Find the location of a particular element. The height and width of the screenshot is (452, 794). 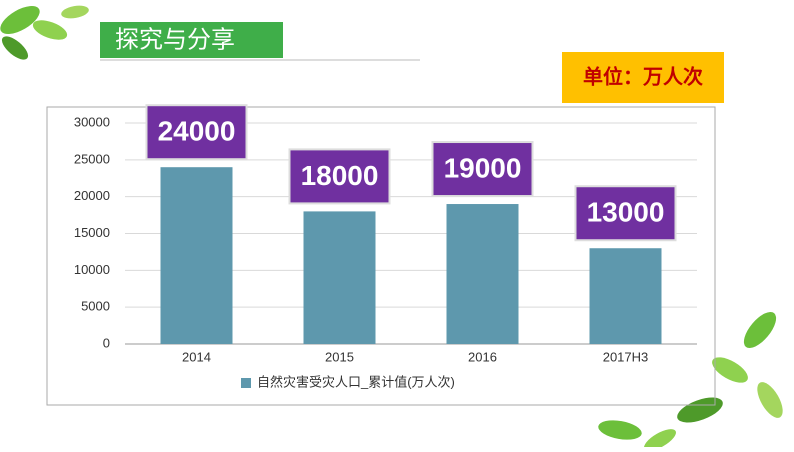

y-tick-label: 5000 is located at coordinates (95, 306).